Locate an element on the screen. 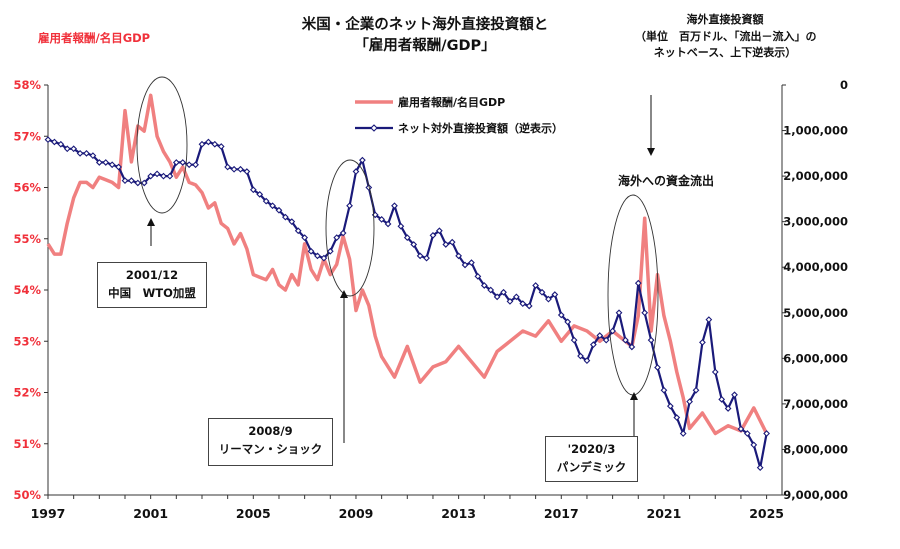  right-tick-label: 4,000,000 is located at coordinates (815, 267).